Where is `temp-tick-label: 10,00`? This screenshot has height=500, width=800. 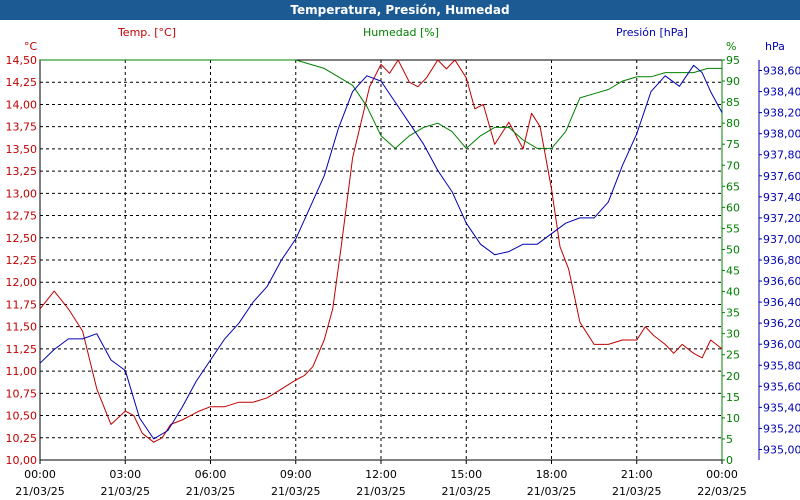
temp-tick-label: 10,00 is located at coordinates (22, 460).